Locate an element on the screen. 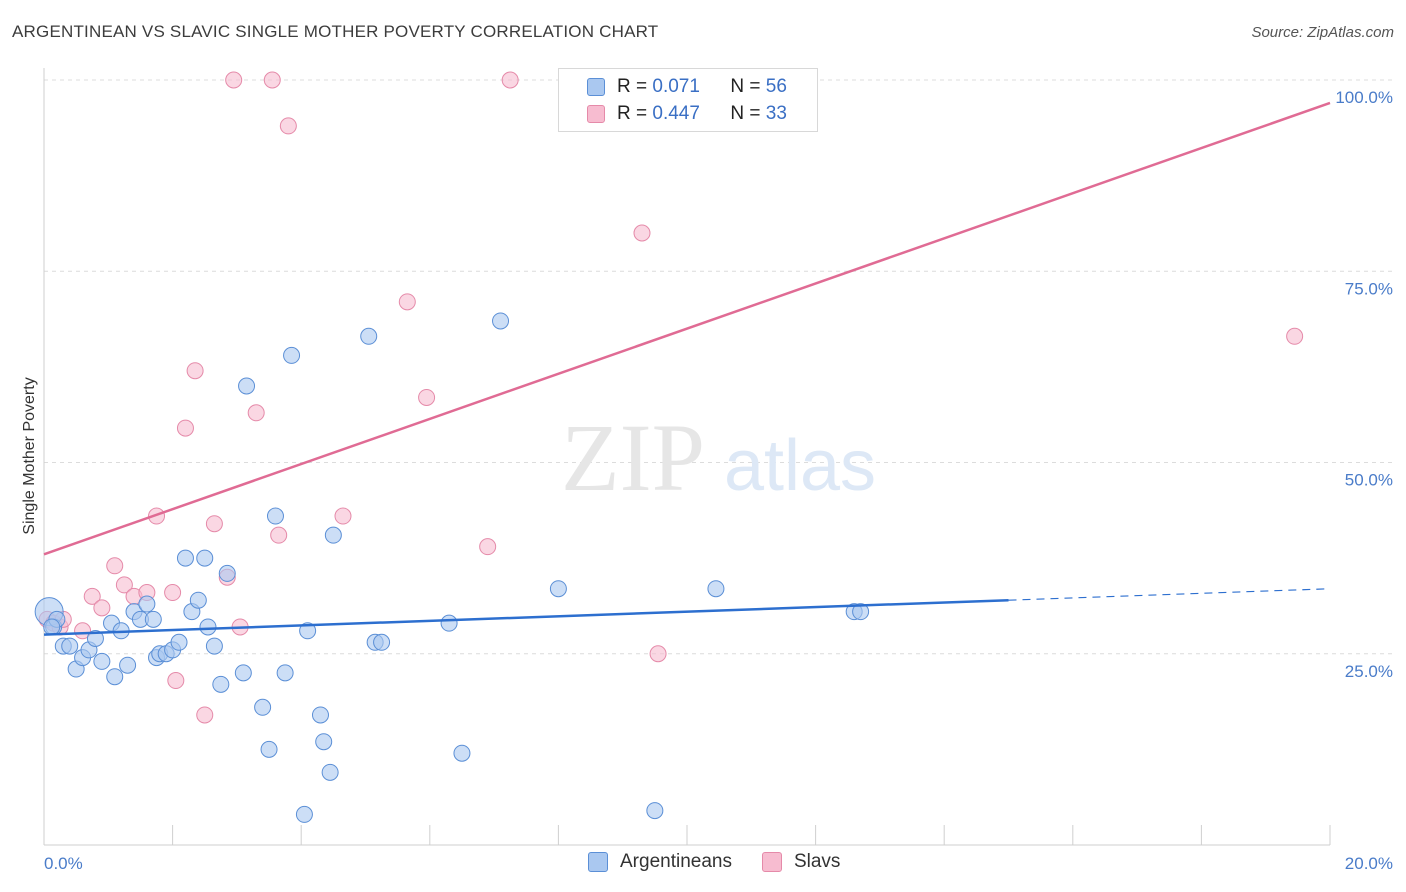 The height and width of the screenshot is (892, 1406). legend-r-value: 0.447 is located at coordinates (676, 113).